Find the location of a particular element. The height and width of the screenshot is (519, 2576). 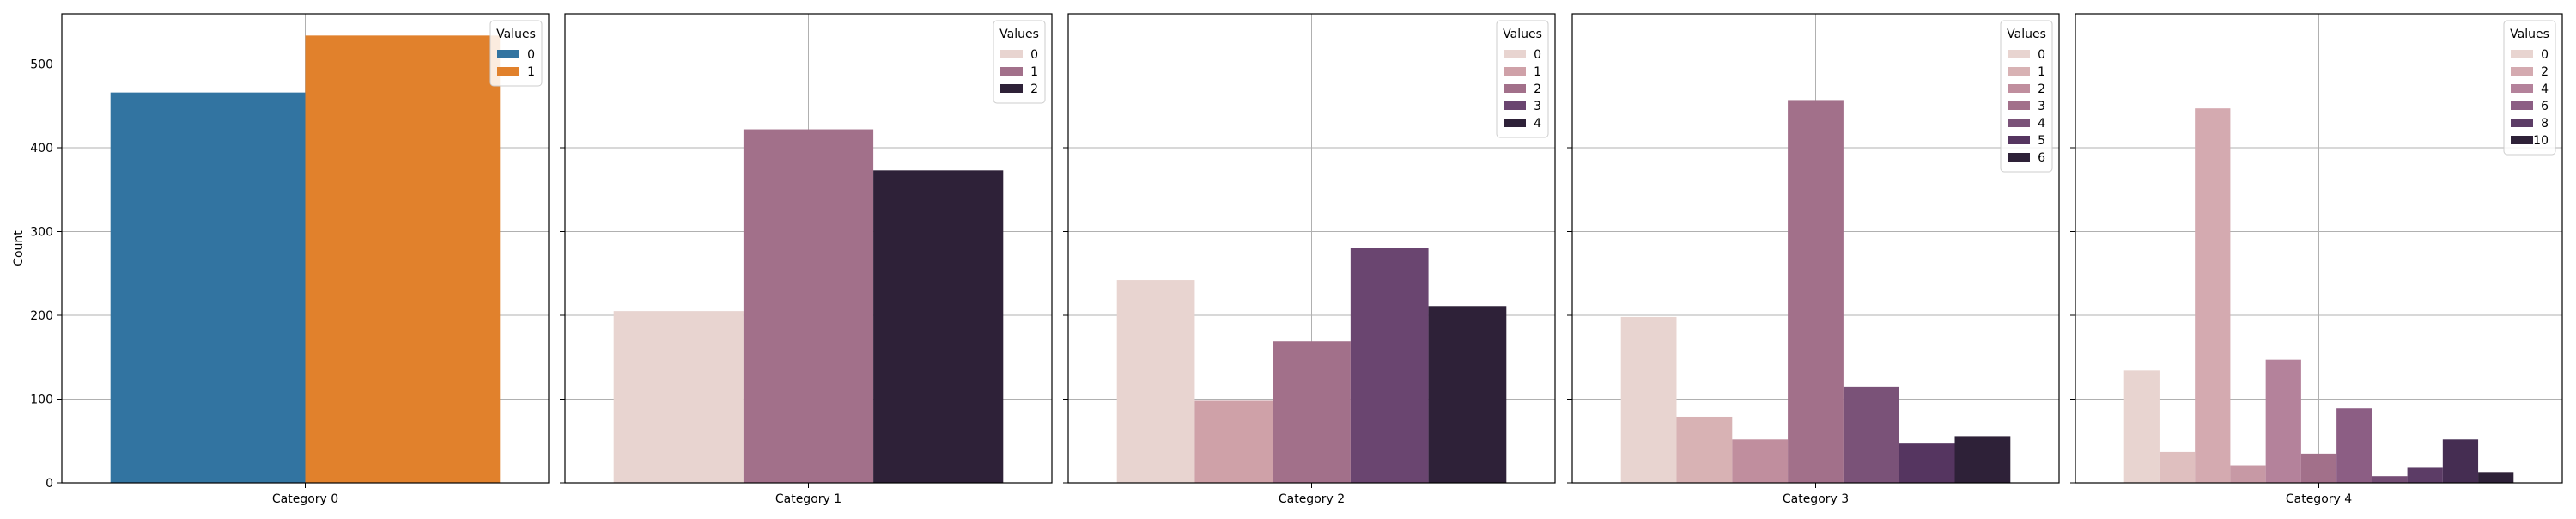

category-label: Category 3 is located at coordinates (1816, 499).